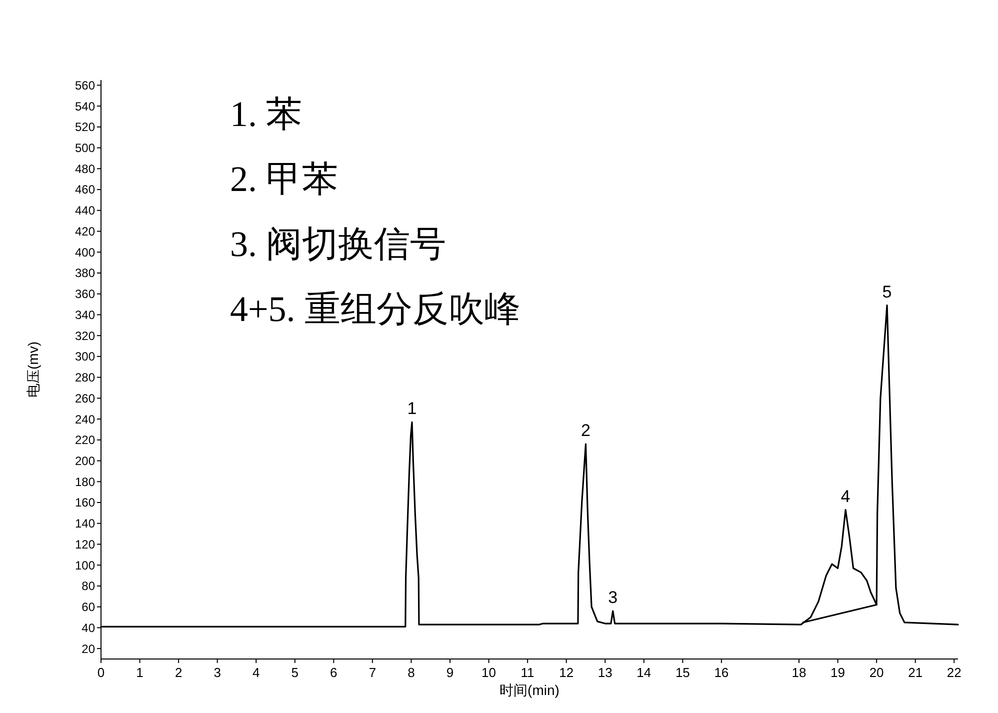 This screenshot has width=998, height=713. What do you see at coordinates (85, 189) in the screenshot?
I see `y-tick-label: 460` at bounding box center [85, 189].